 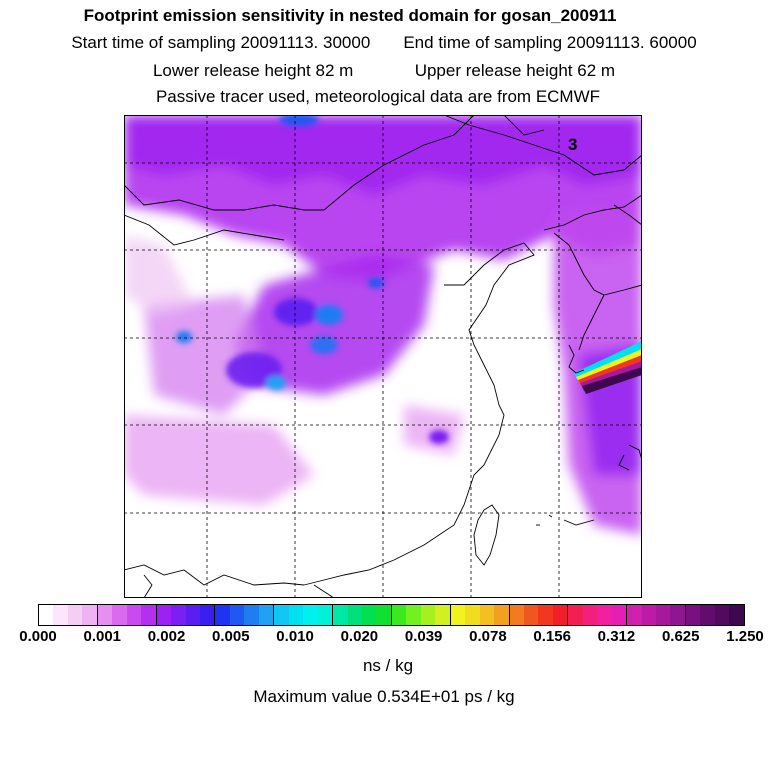 What do you see at coordinates (552, 636) in the screenshot?
I see `colorbar-tick-label: 0.156` at bounding box center [552, 636].